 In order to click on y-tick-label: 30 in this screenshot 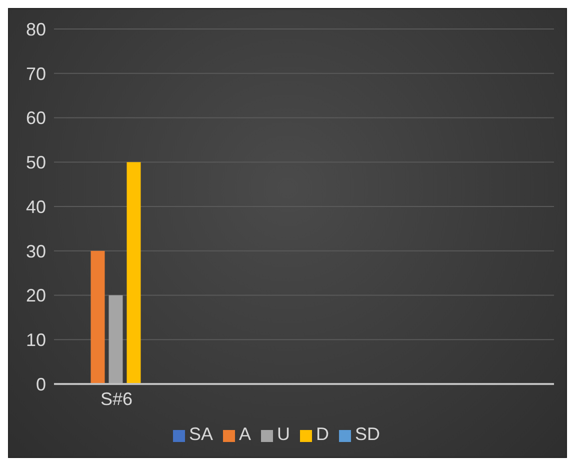, I will do `click(36, 251)`.